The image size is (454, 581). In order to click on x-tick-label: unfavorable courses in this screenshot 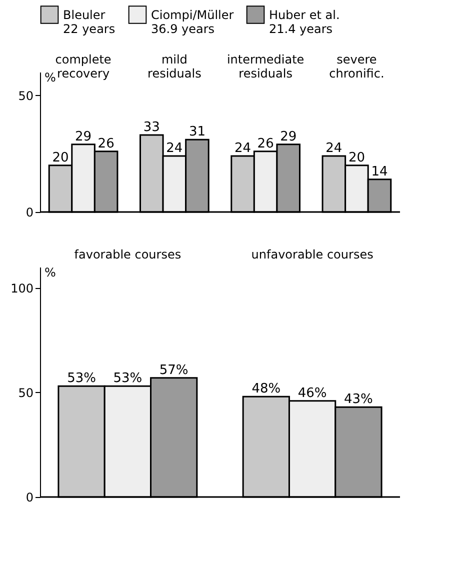, I will do `click(312, 255)`.